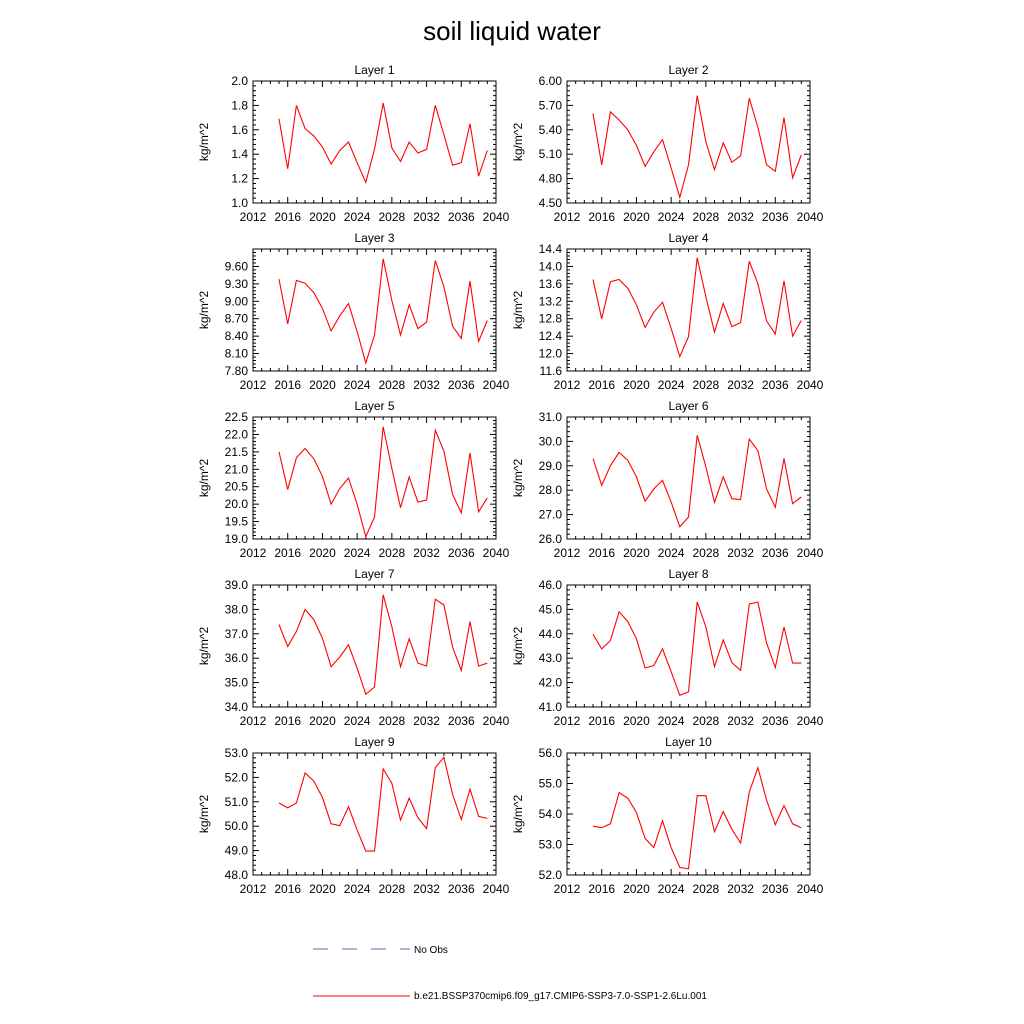  I want to click on y-tick-label: 26.0, so click(551, 539).